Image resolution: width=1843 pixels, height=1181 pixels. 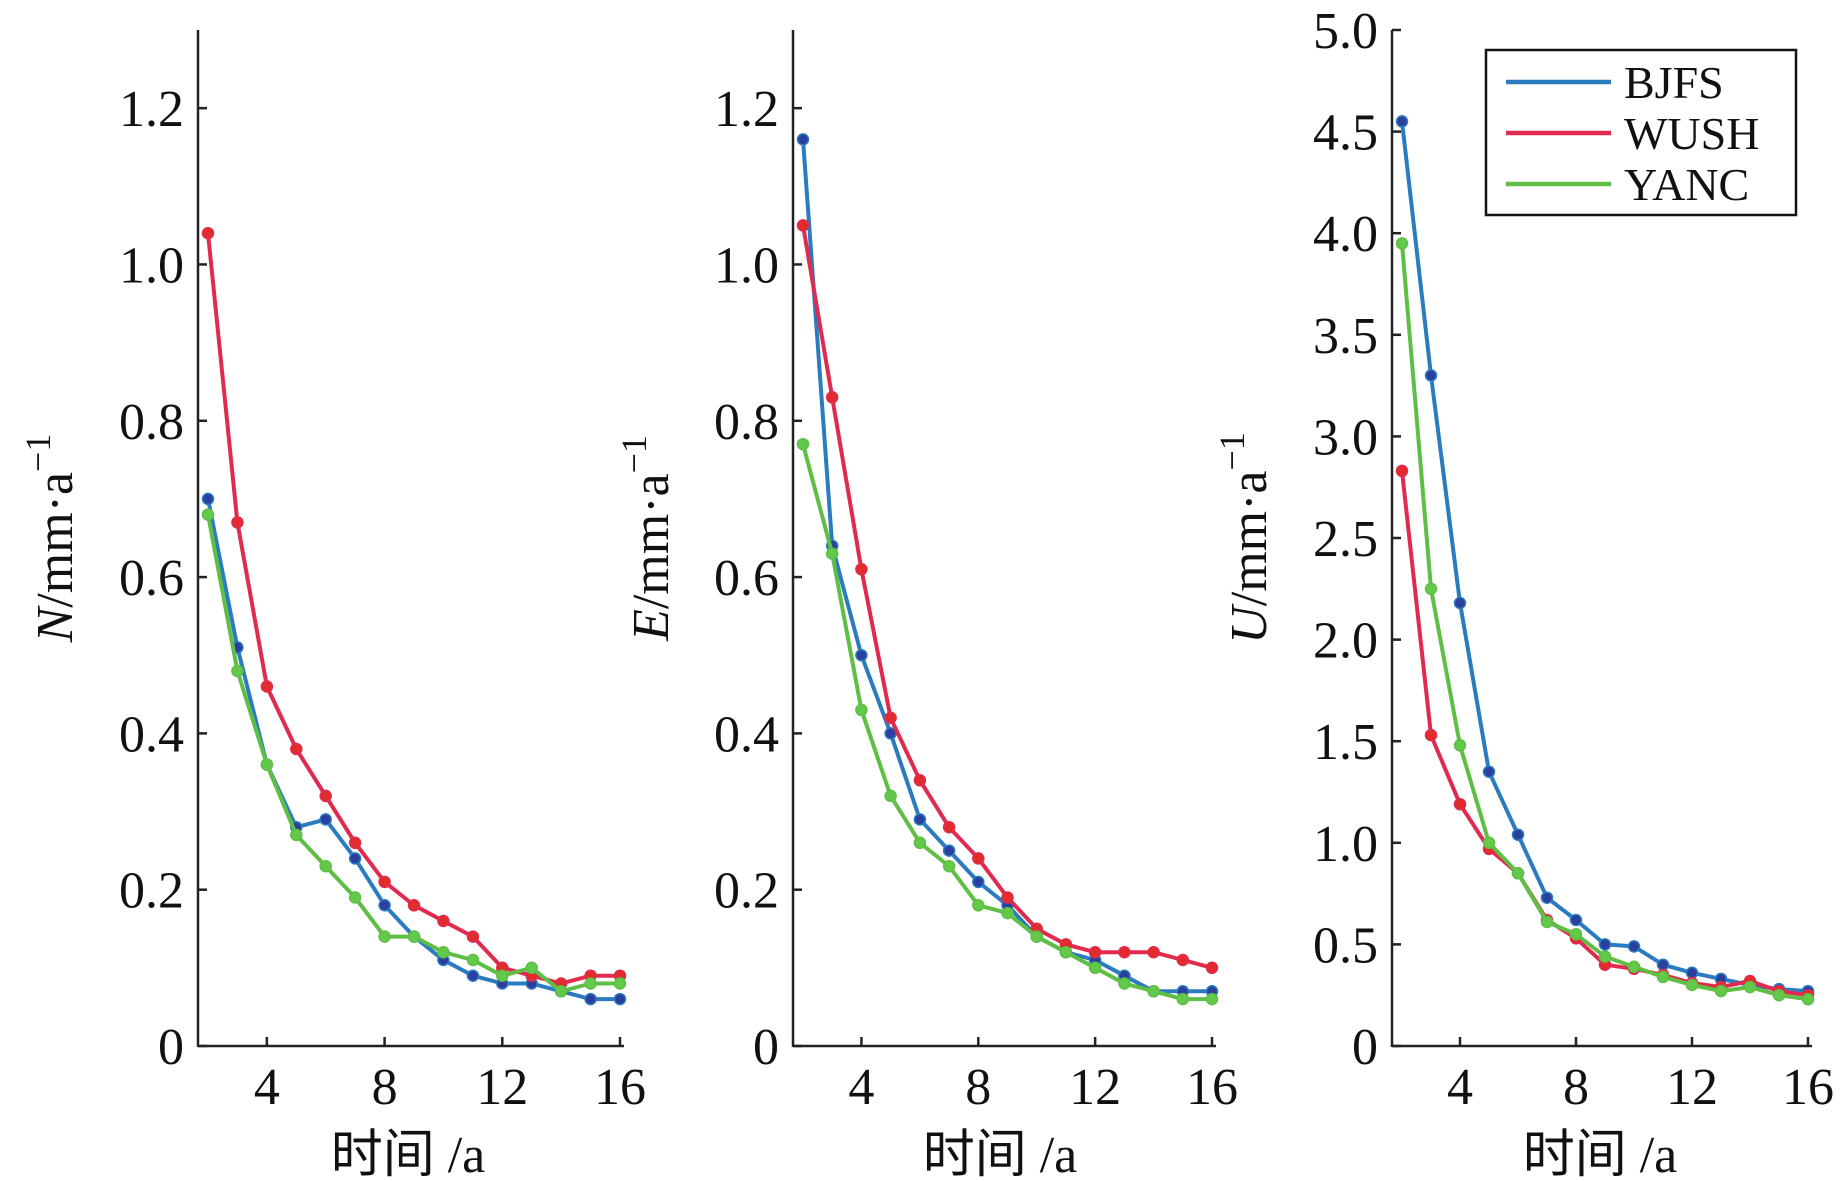 What do you see at coordinates (1007, 597) in the screenshot?
I see `series-line-wush-e` at bounding box center [1007, 597].